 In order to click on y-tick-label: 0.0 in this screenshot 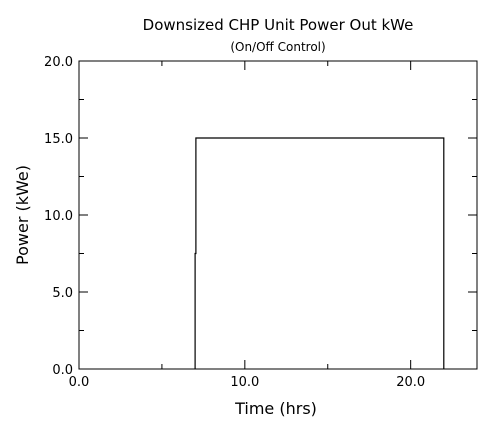, I will do `click(62, 370)`.